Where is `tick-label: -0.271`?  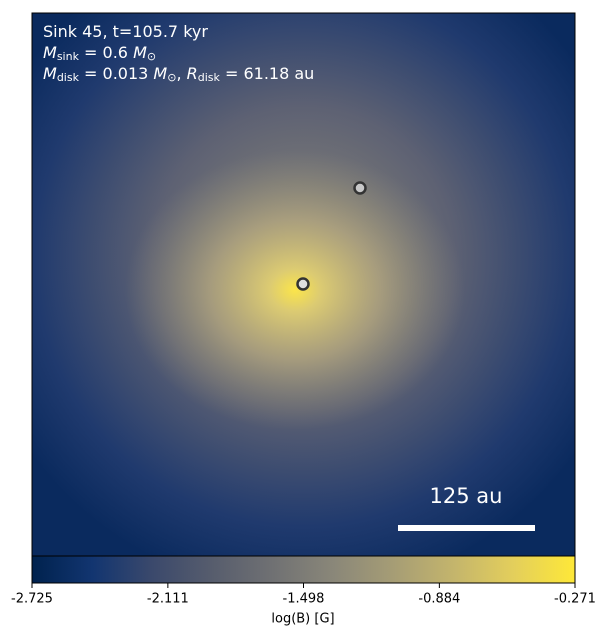 tick-label: -0.271 is located at coordinates (575, 599).